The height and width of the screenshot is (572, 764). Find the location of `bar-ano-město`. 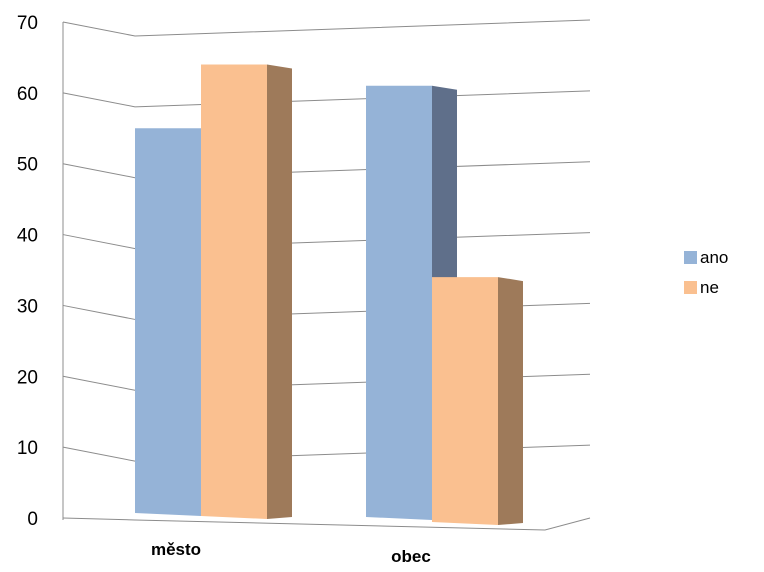

bar-ano-město is located at coordinates (168, 322).